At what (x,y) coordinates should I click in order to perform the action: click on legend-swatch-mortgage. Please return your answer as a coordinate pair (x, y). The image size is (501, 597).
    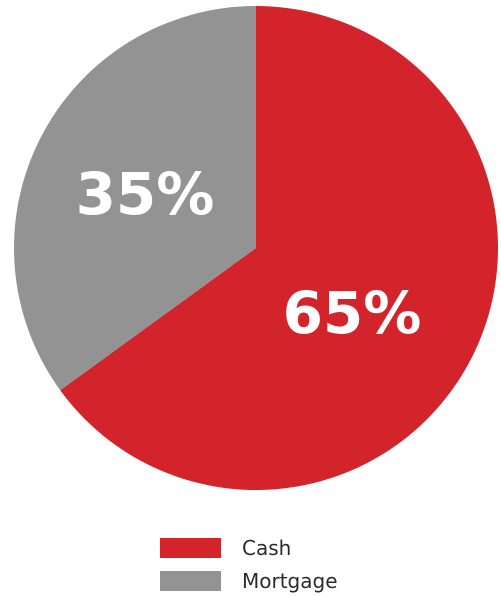
    Looking at the image, I should click on (190, 581).